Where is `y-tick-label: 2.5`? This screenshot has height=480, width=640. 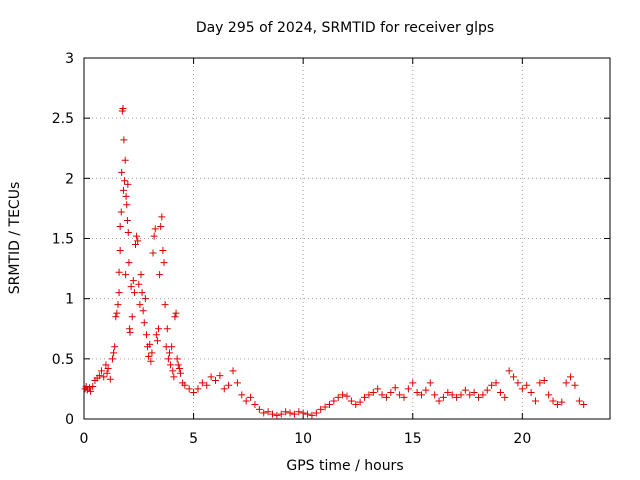
y-tick-label: 2.5 is located at coordinates (63, 119).